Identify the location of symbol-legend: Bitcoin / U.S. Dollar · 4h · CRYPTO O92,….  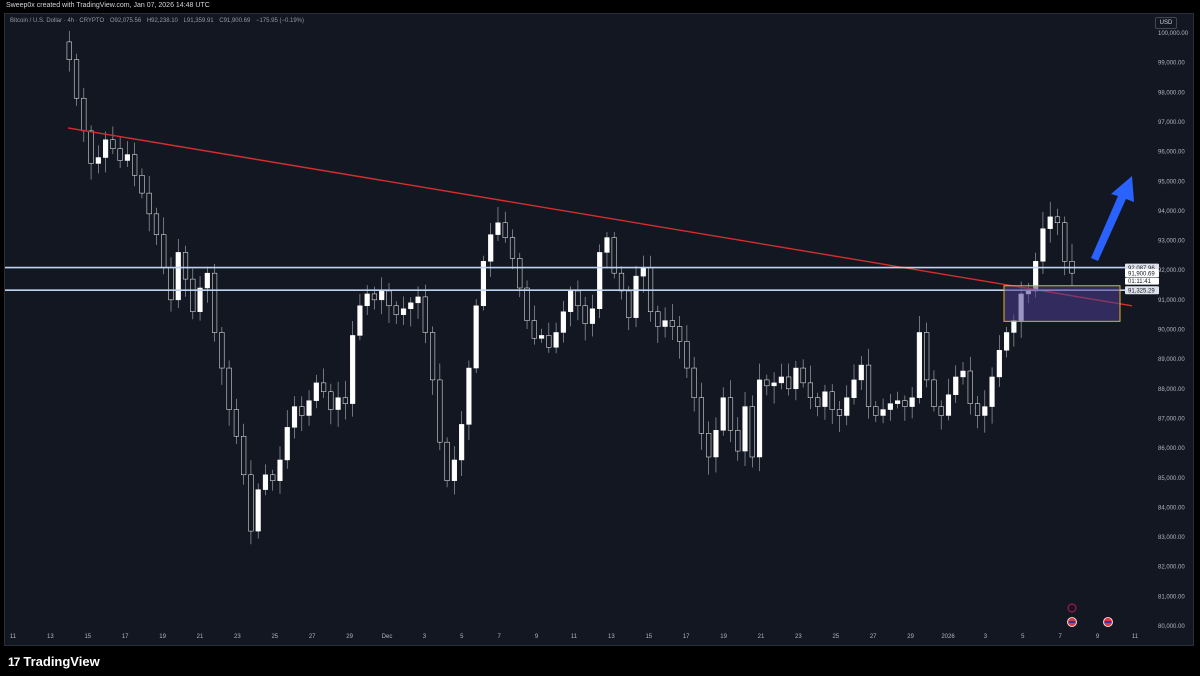
(159, 21).